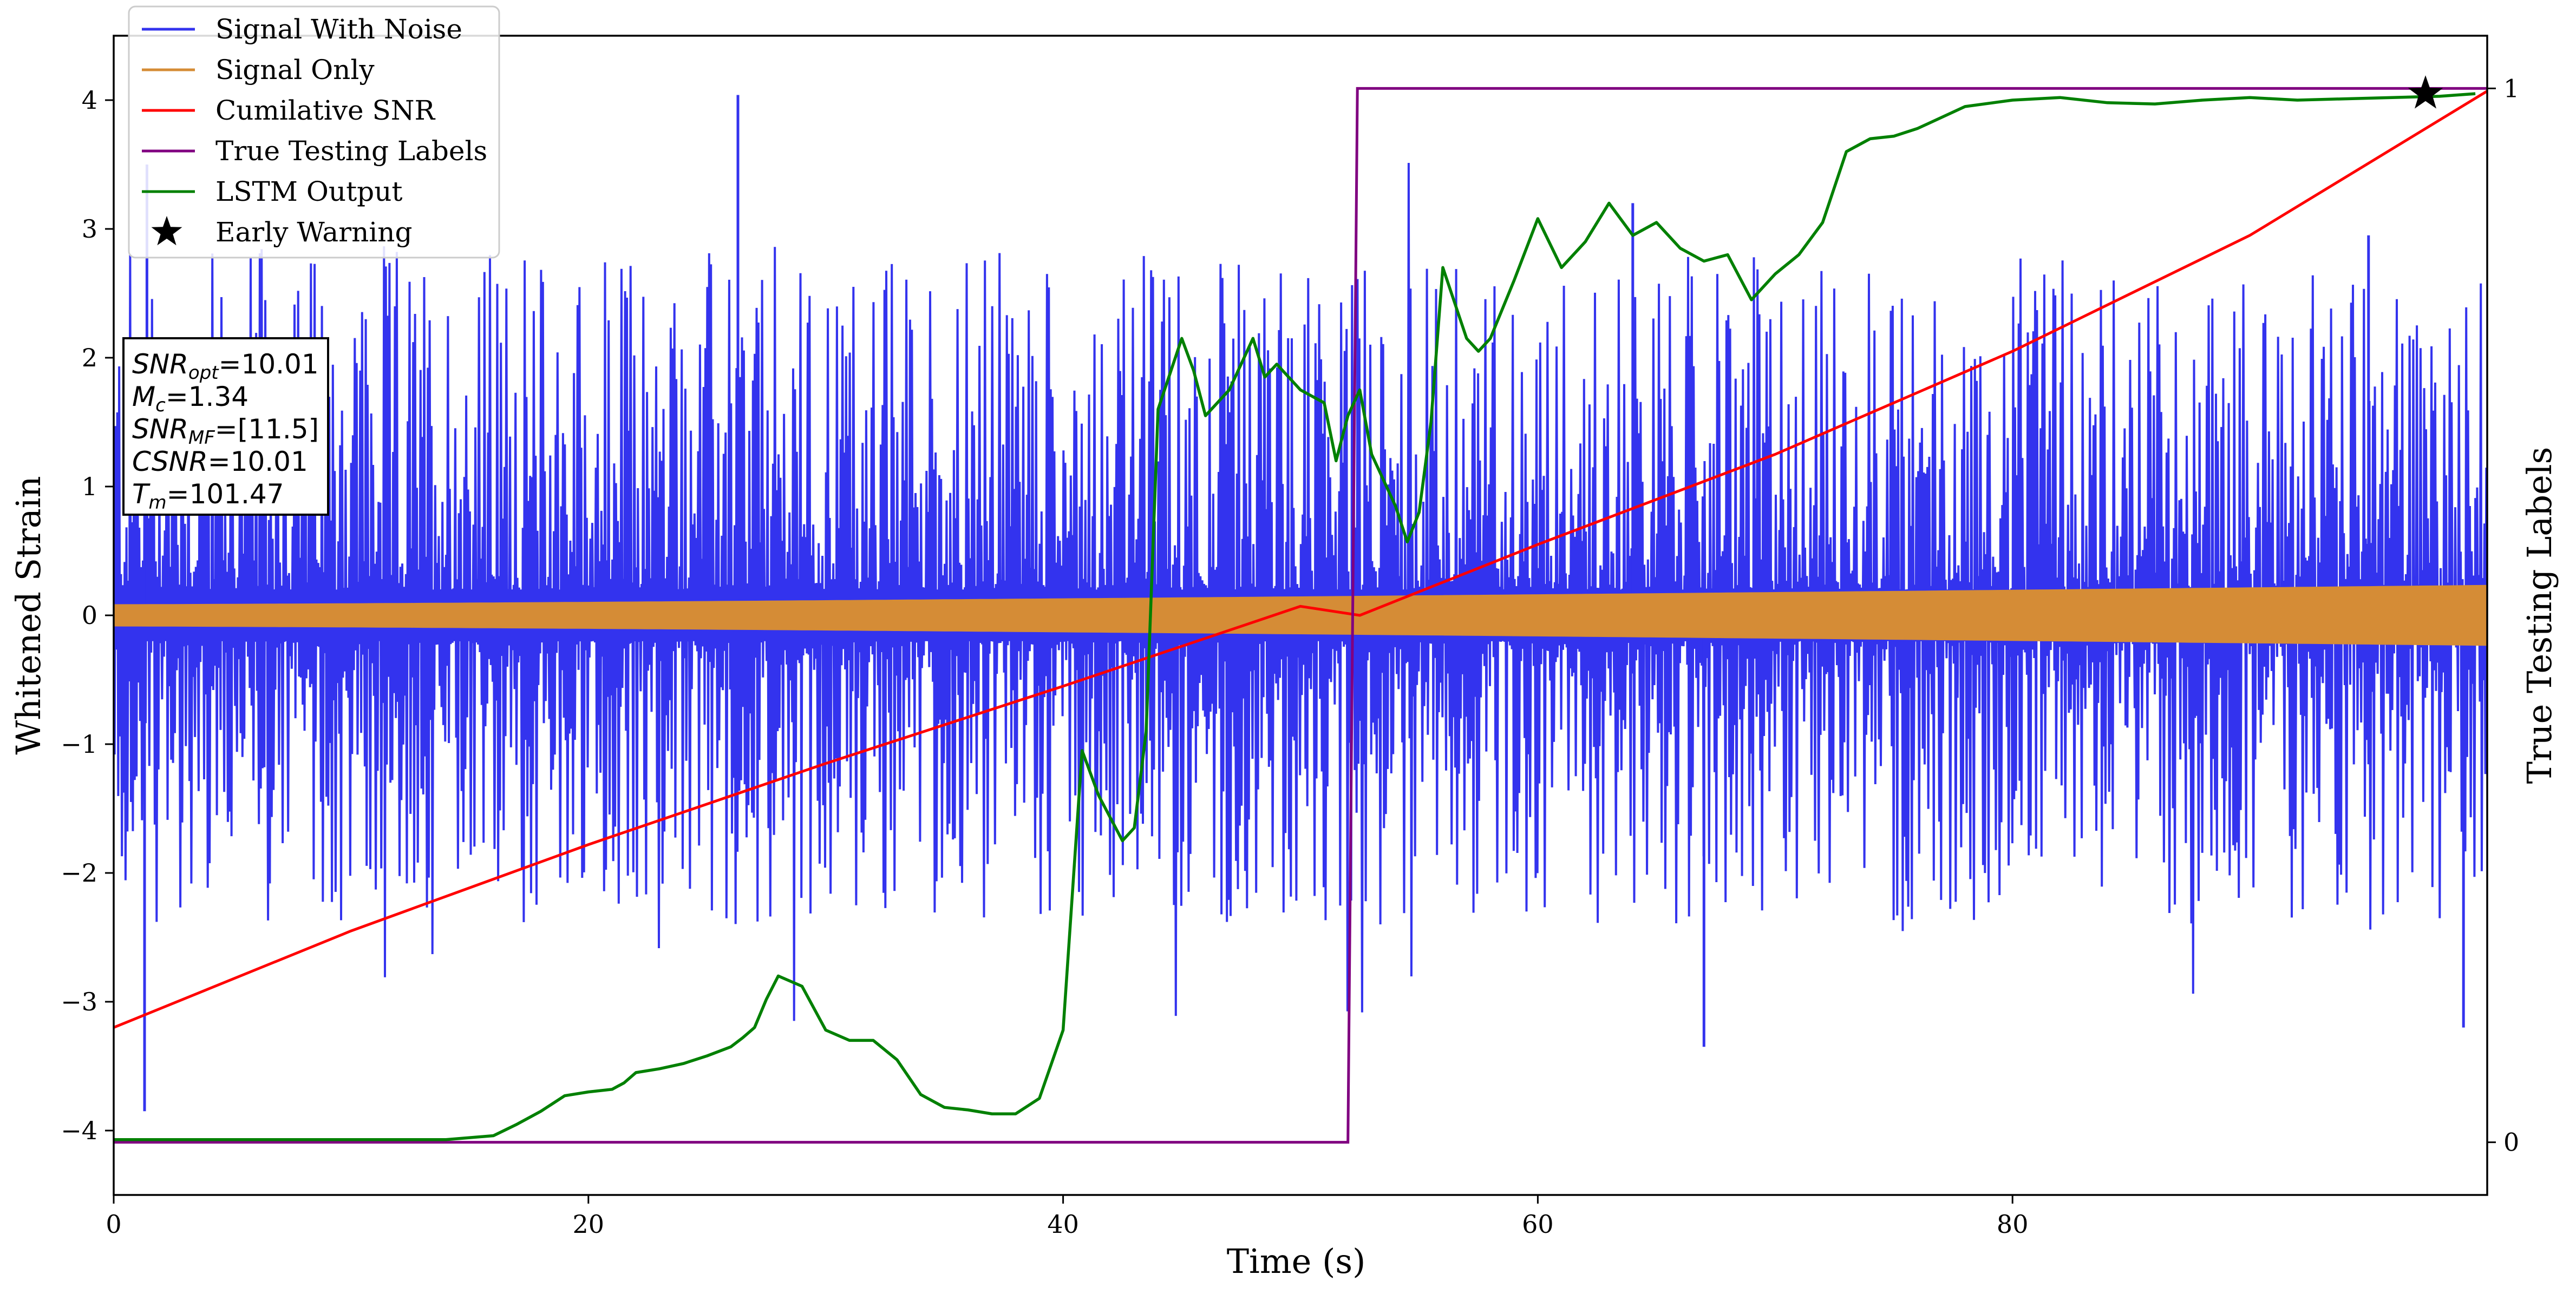 The image size is (2576, 1294). I want to click on annotation-line: Mc=1.34, so click(190, 398).